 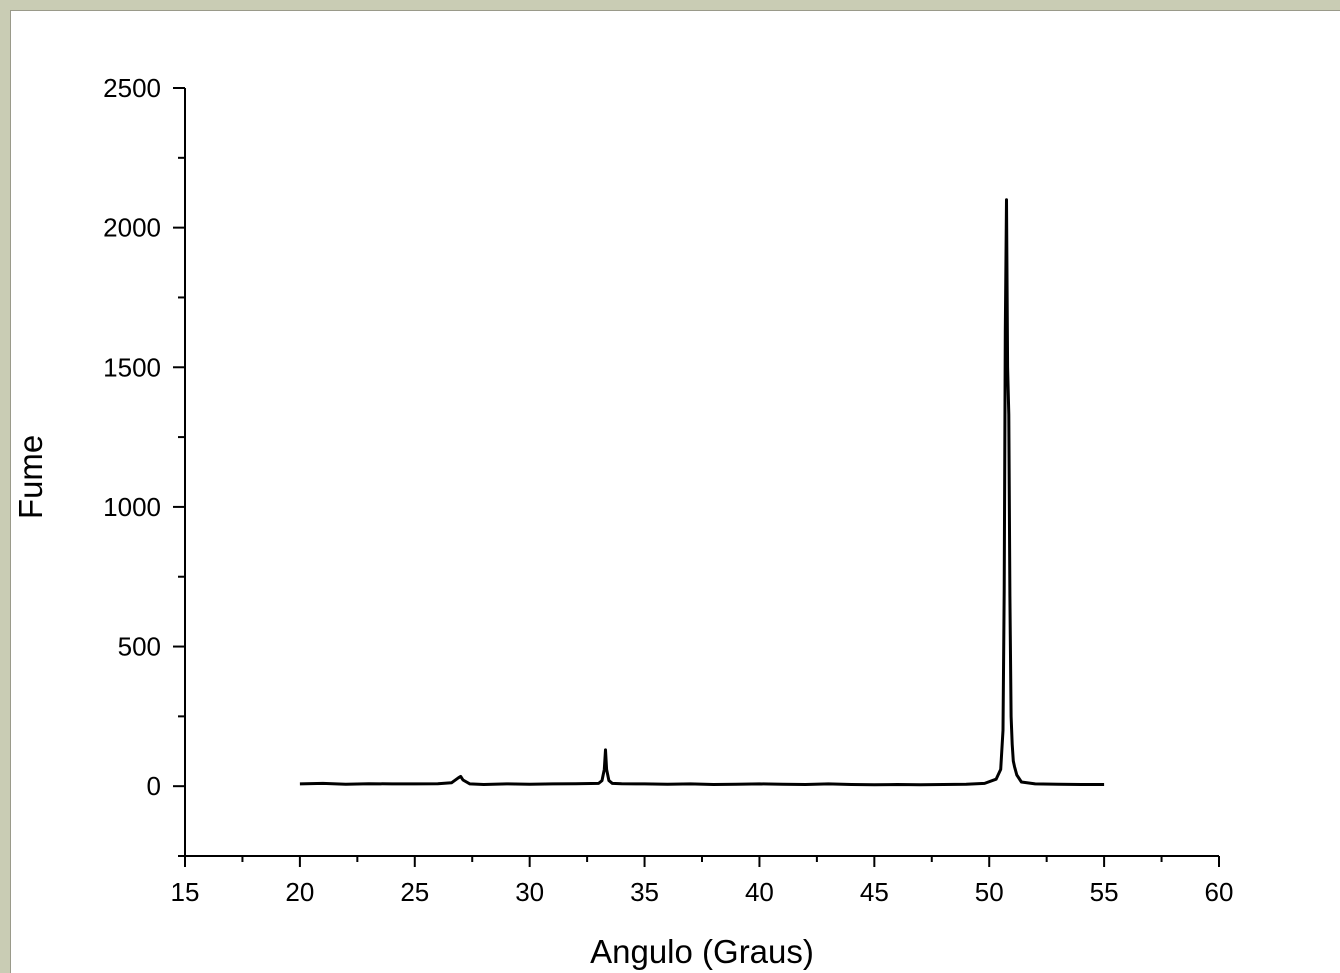 I want to click on x-tick-label: 40, so click(x=759, y=892).